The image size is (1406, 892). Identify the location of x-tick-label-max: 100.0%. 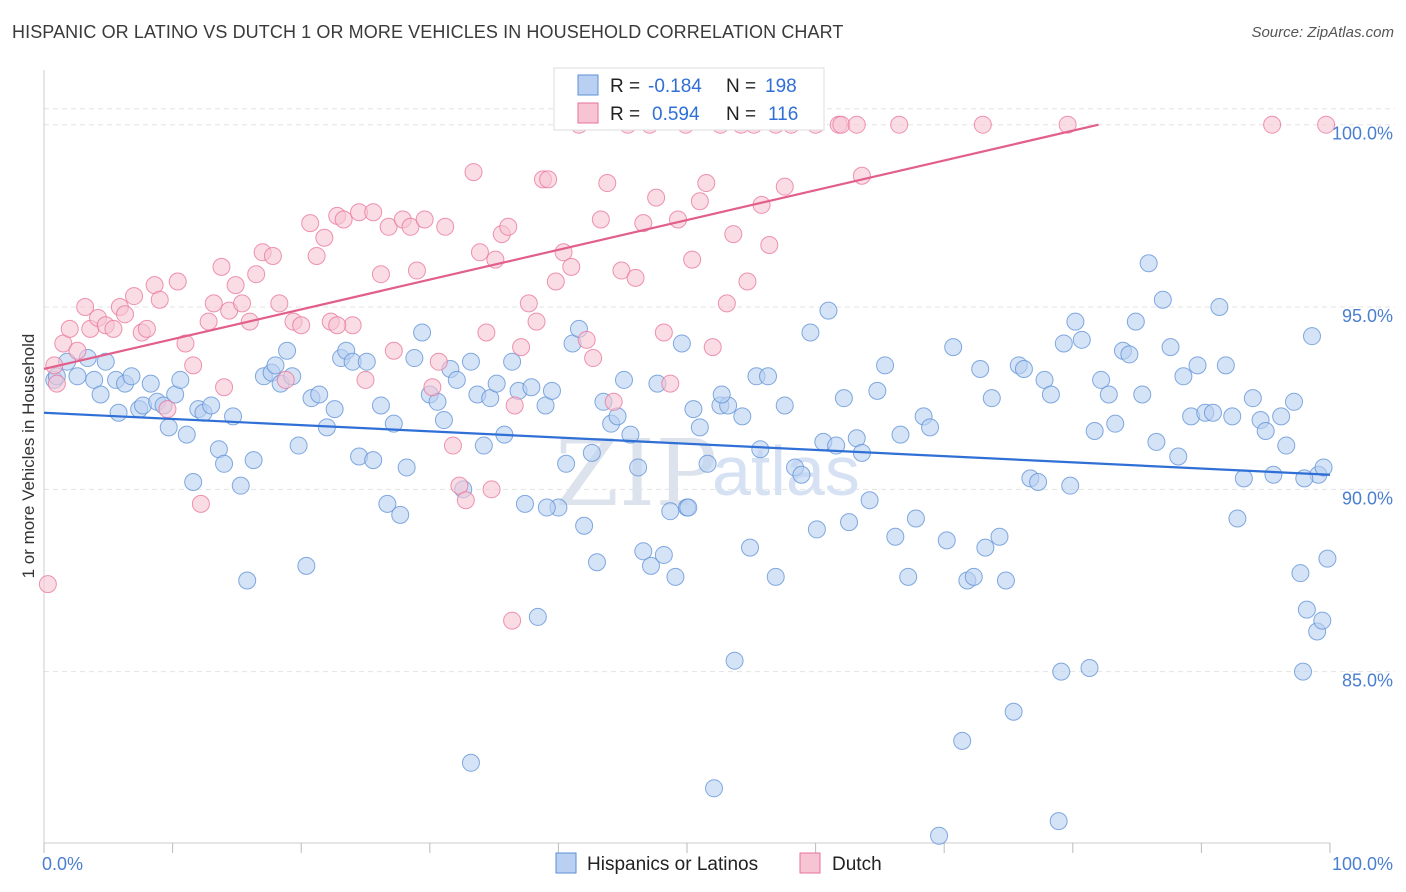
(1362, 864).